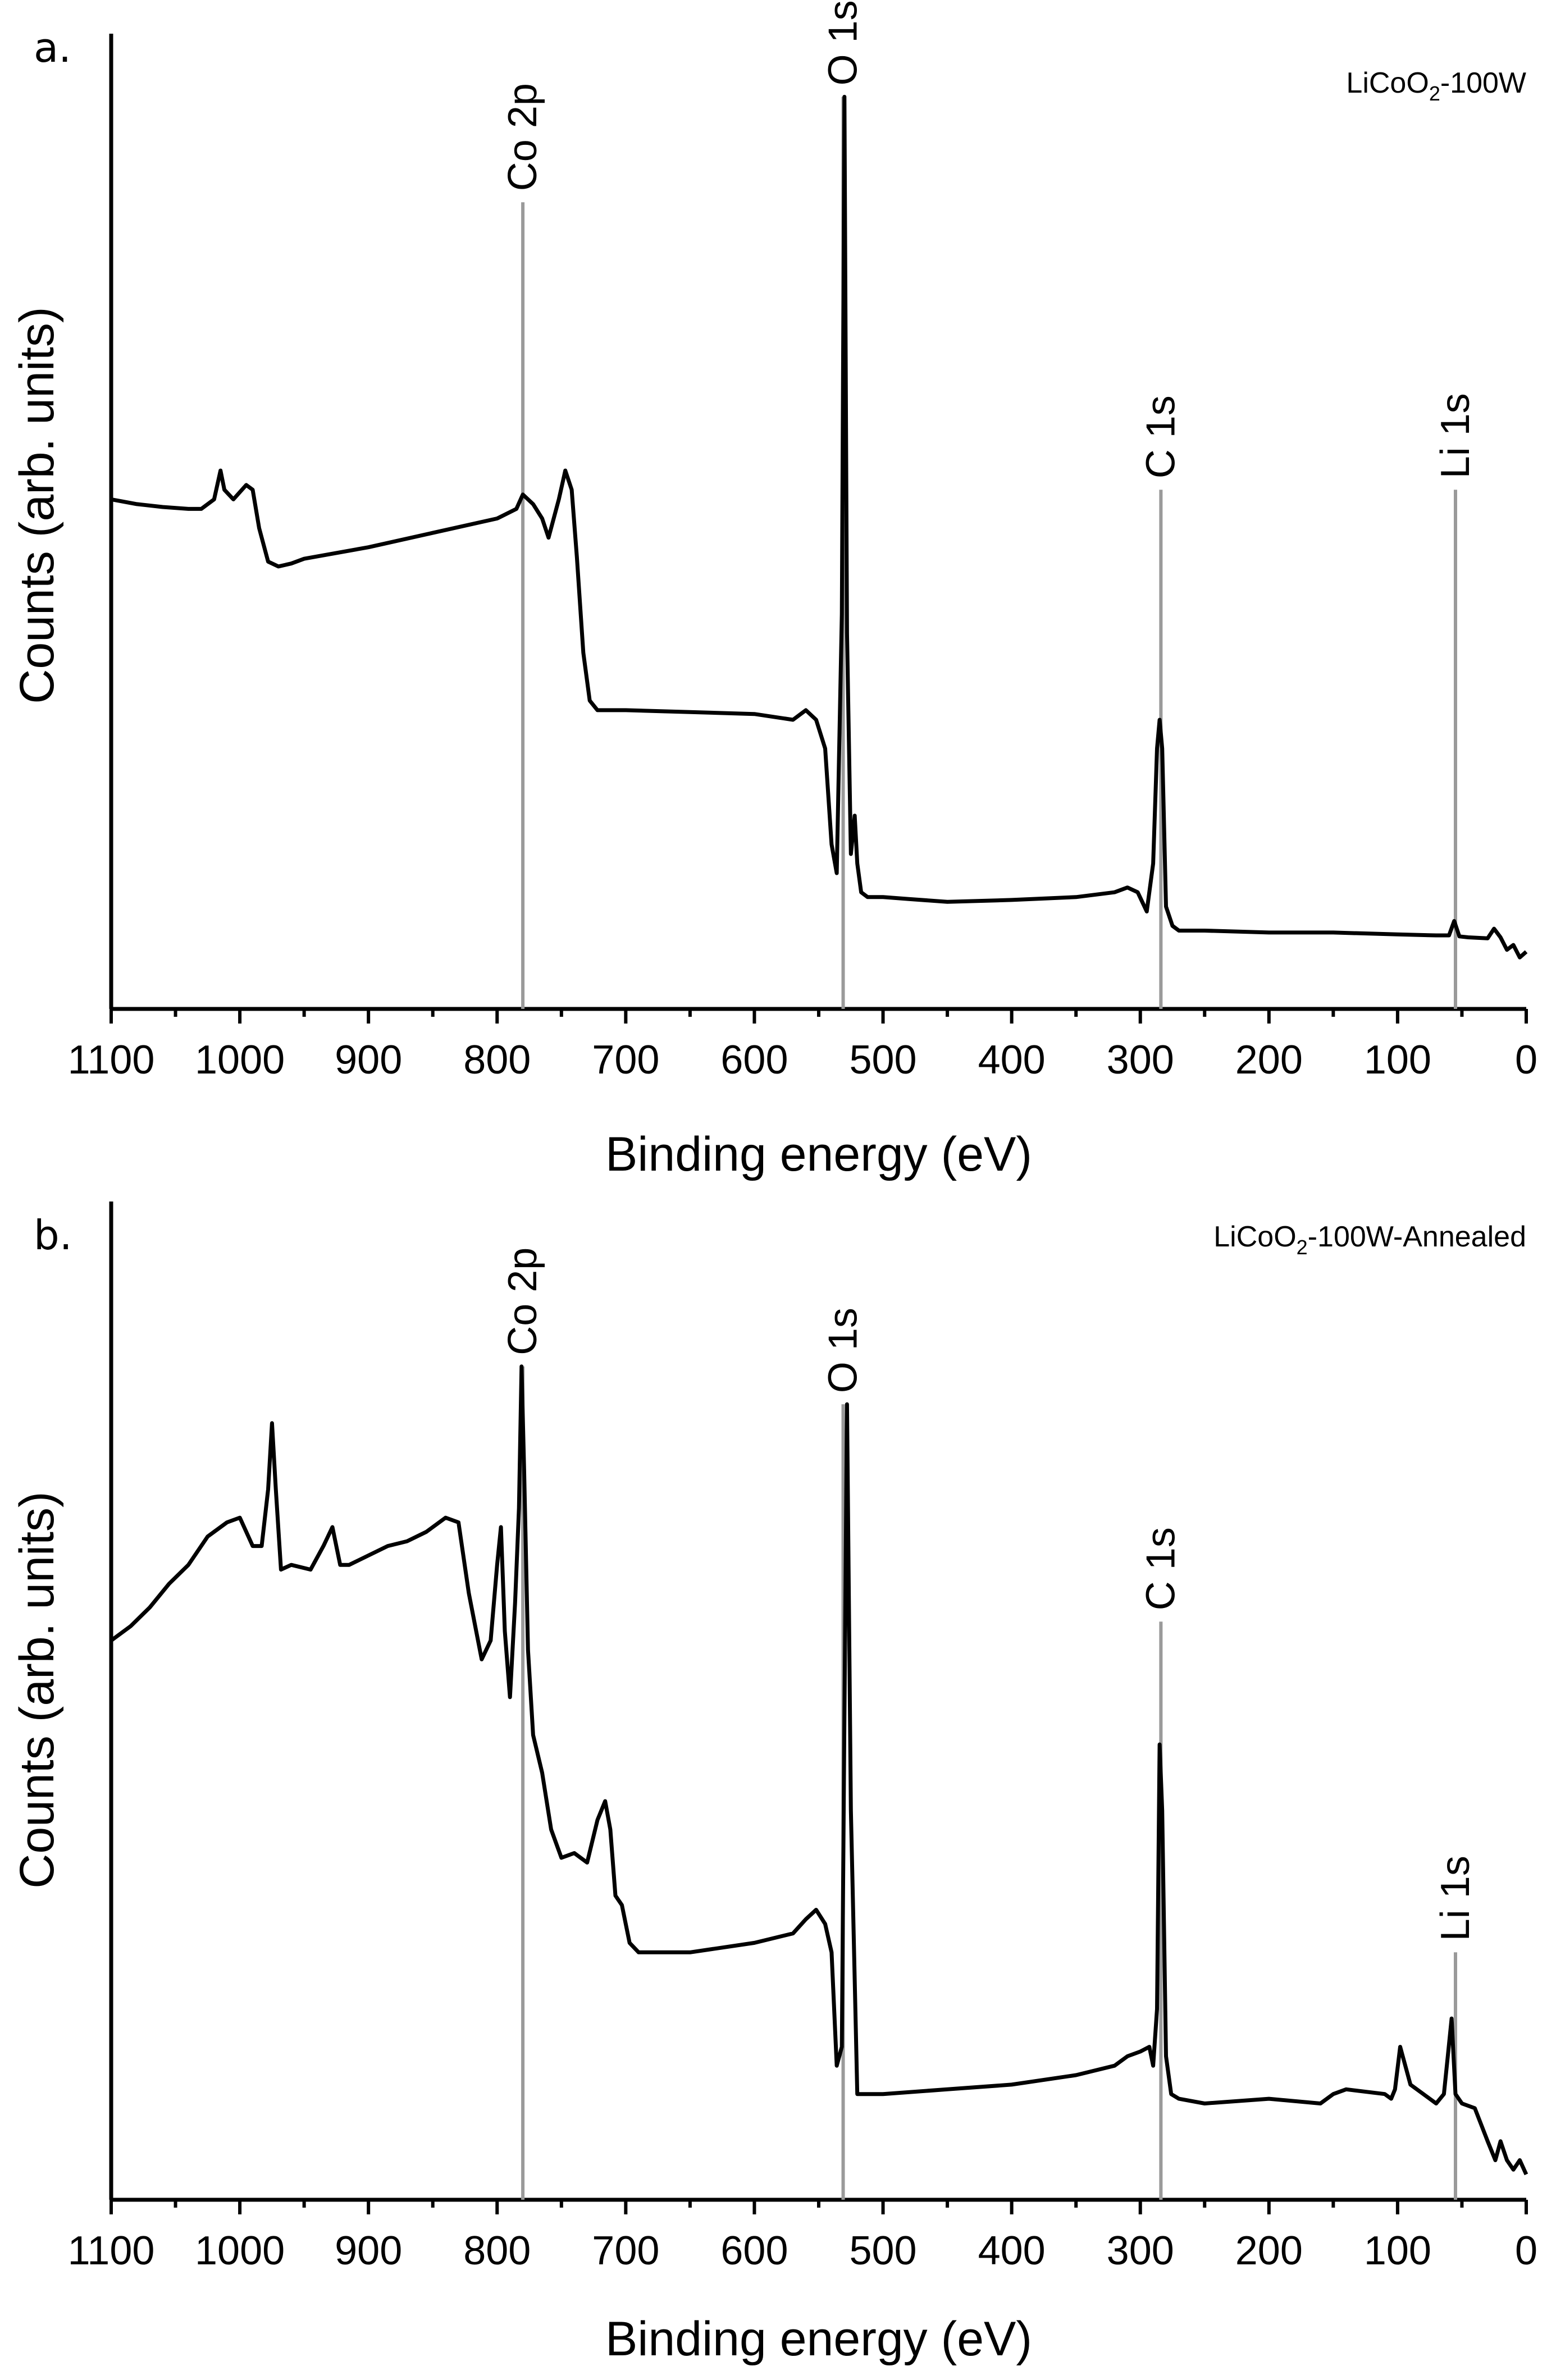  Describe the element at coordinates (52, 47) in the screenshot. I see `panel-label: a.` at that location.